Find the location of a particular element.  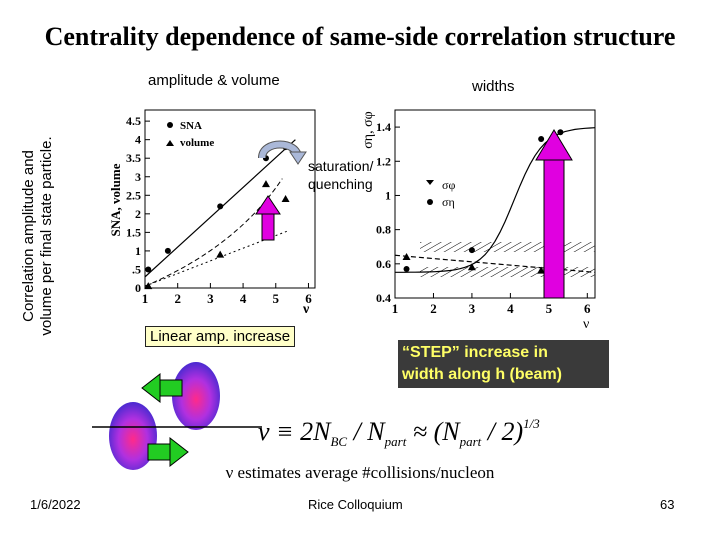

chart2-legend-sigma-phi: σφ is located at coordinates (448, 185).